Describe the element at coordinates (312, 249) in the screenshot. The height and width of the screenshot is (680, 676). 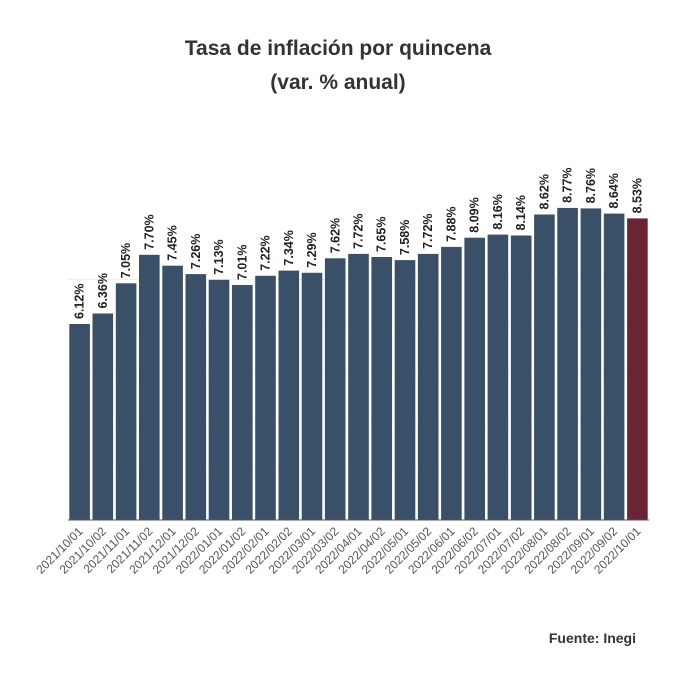
I see `bar-value-label: 7.29%` at that location.